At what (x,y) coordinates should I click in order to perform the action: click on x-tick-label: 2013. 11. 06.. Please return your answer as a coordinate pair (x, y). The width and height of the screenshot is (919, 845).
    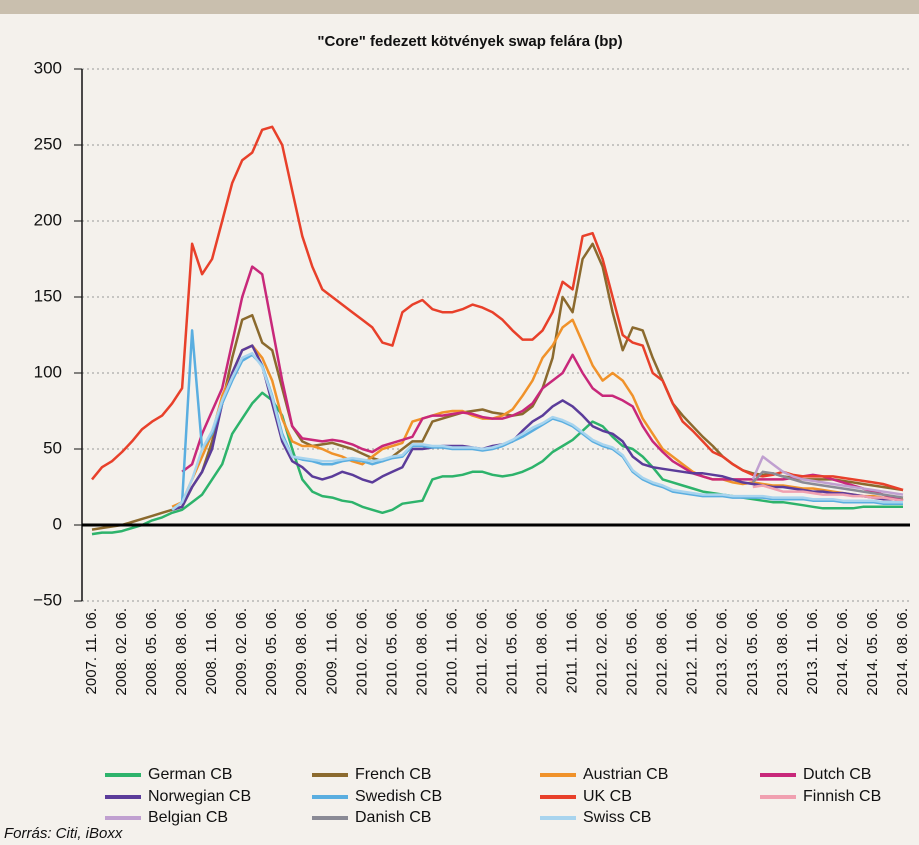
    Looking at the image, I should click on (812, 651).